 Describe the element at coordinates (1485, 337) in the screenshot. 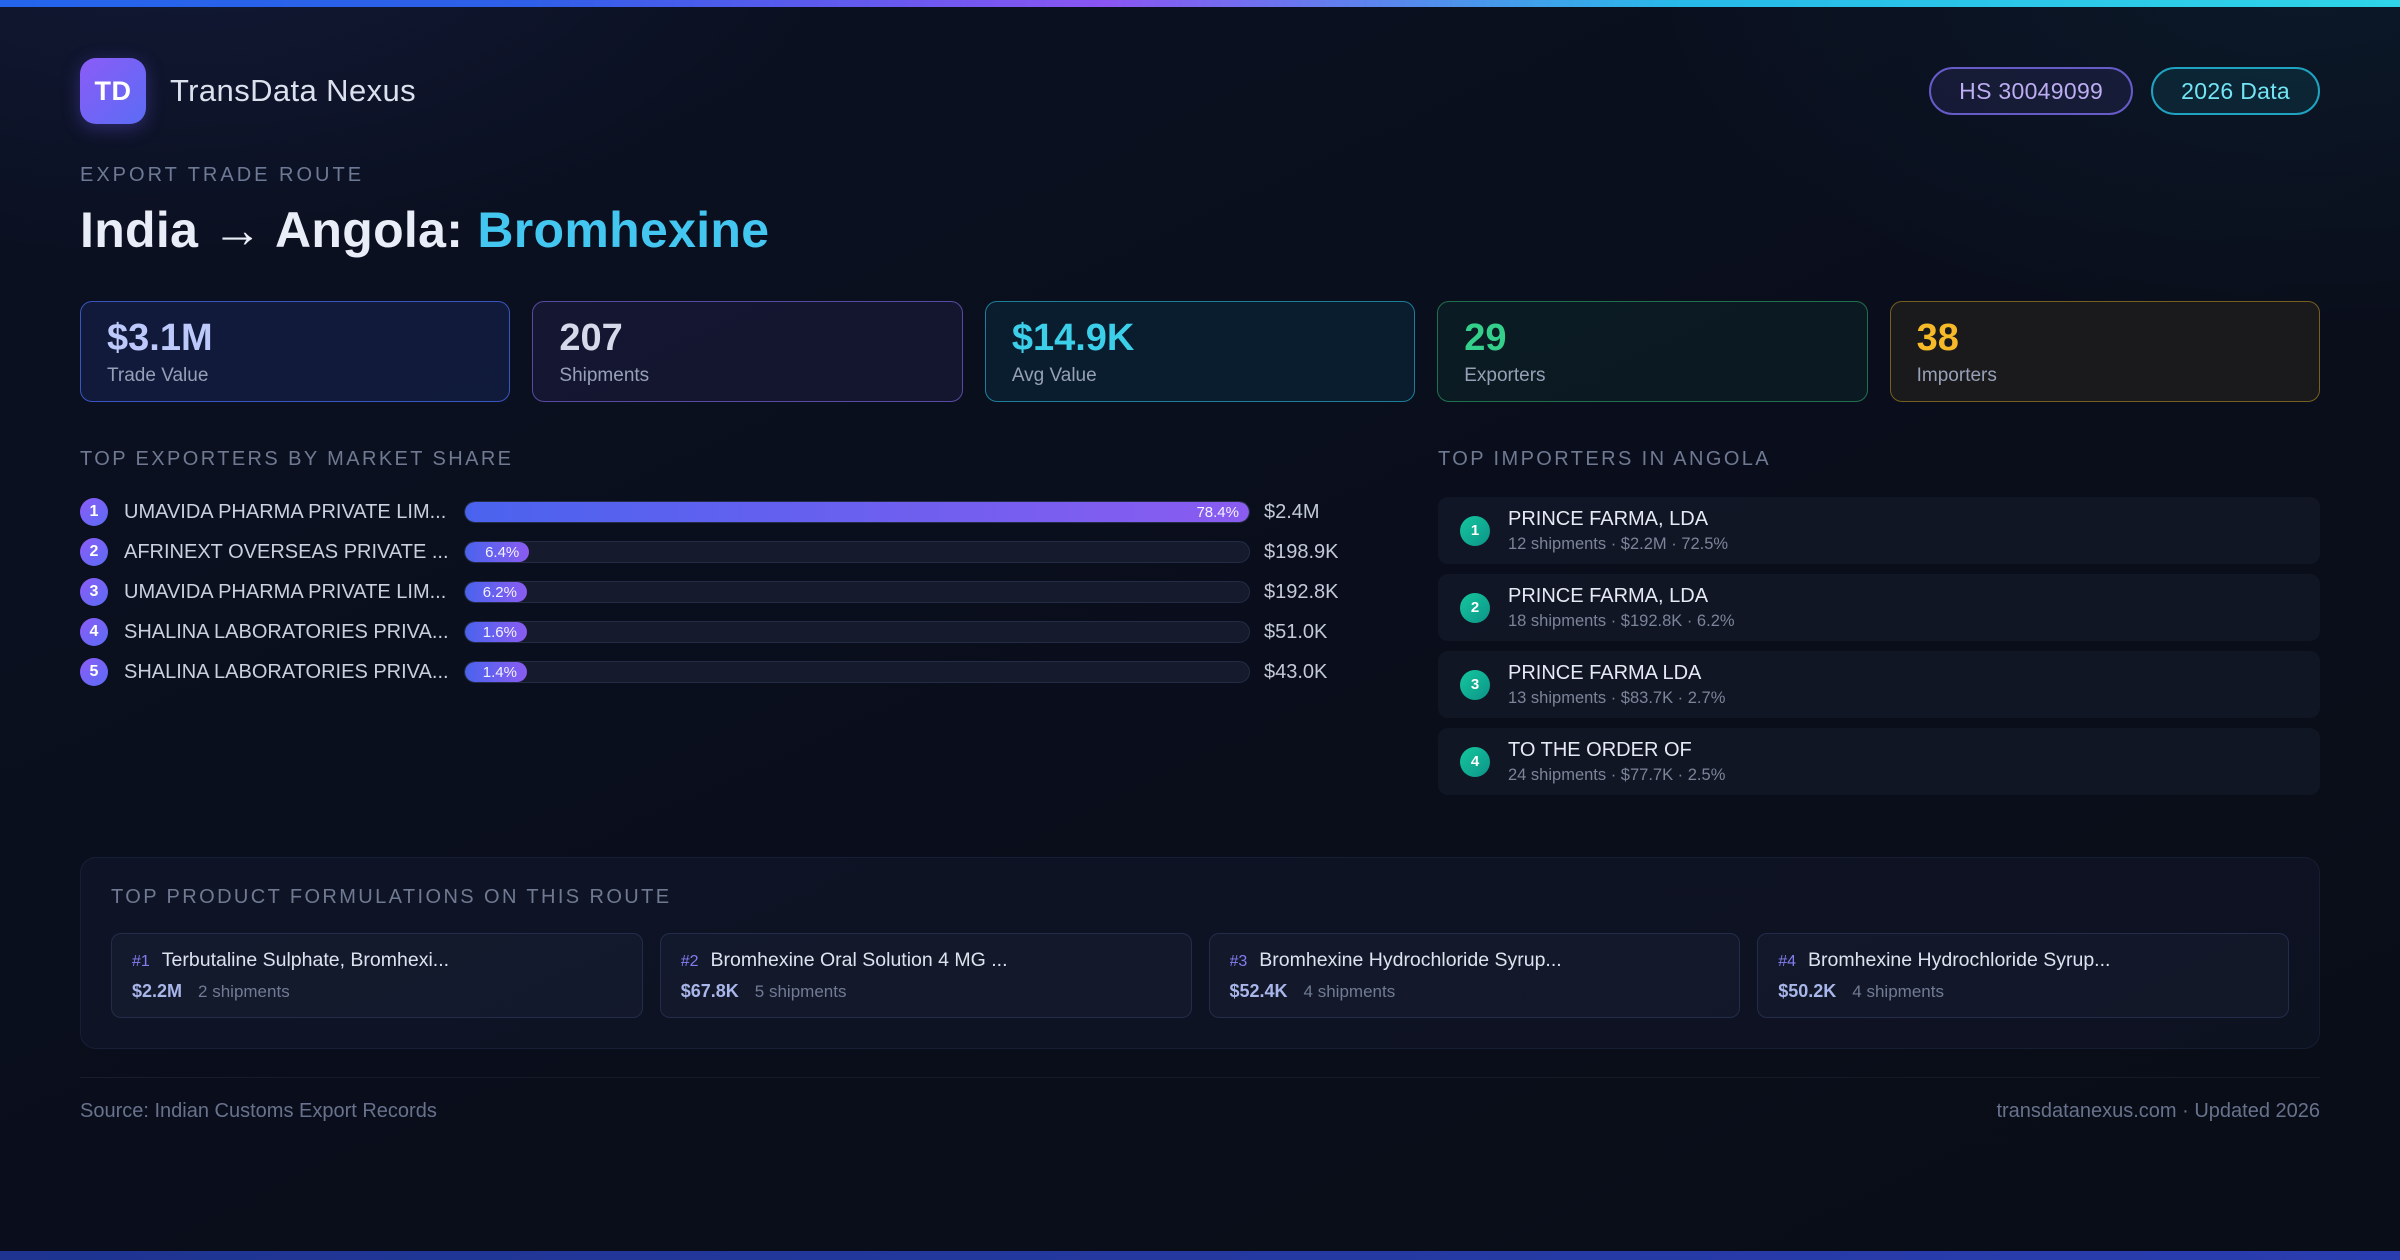

I see `stat-value: 29` at that location.